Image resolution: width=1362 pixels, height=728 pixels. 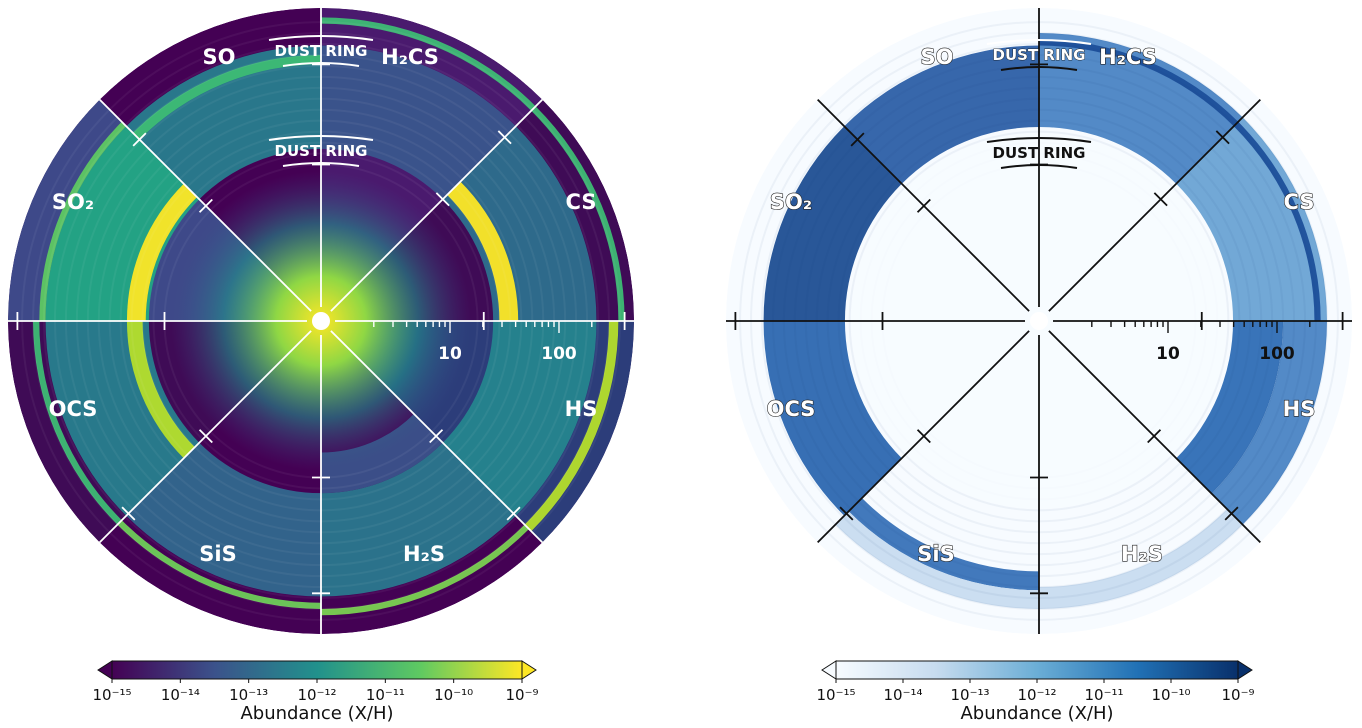 What do you see at coordinates (791, 202) in the screenshot?
I see `molecule-label: SO₂` at bounding box center [791, 202].